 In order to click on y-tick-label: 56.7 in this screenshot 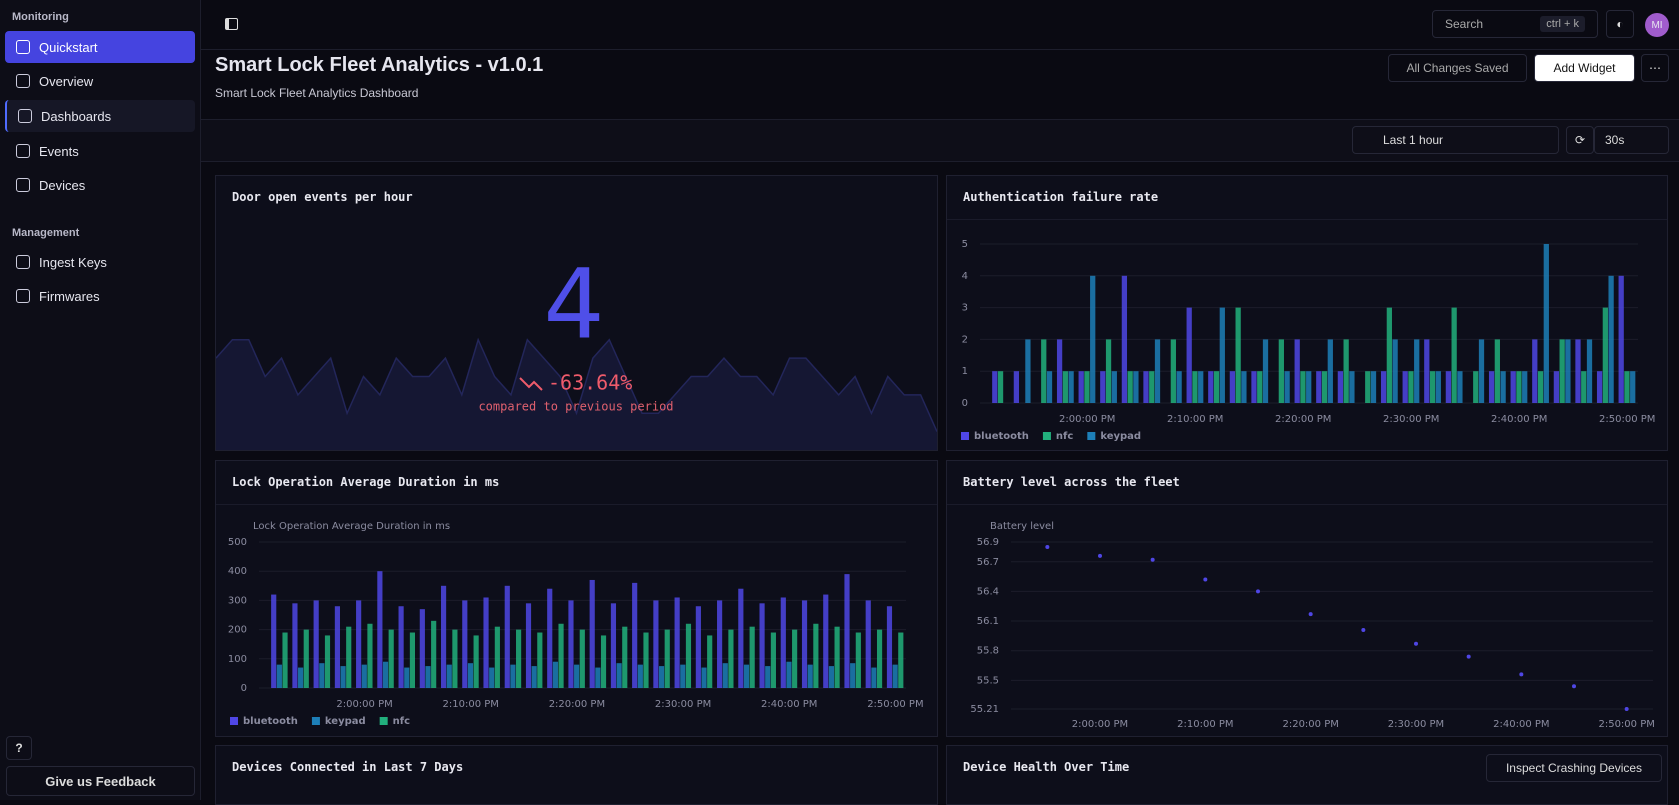, I will do `click(988, 562)`.